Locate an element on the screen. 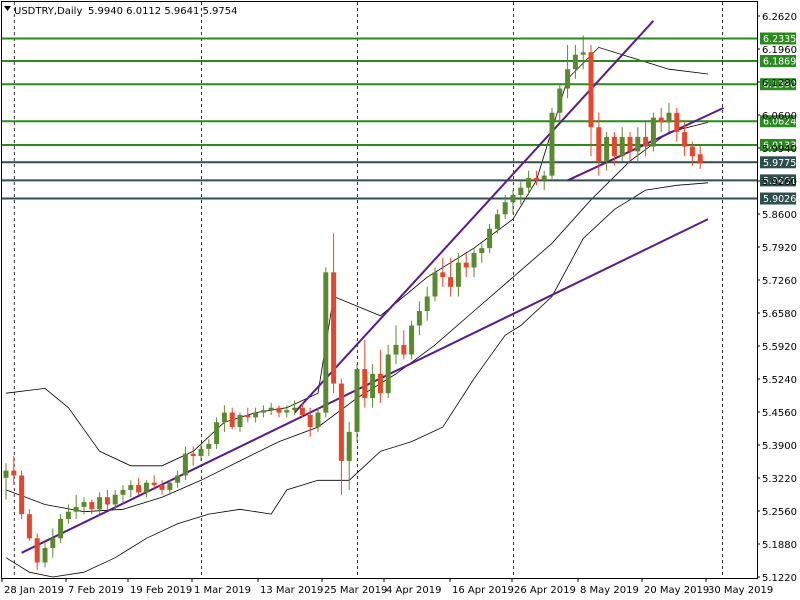  date-tick-label: 30 May 2019 is located at coordinates (740, 590).